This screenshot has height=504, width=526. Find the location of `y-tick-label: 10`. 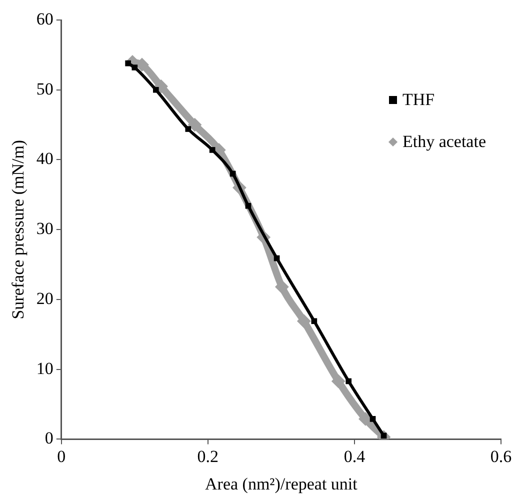

y-tick-label: 10 is located at coordinates (45, 368).